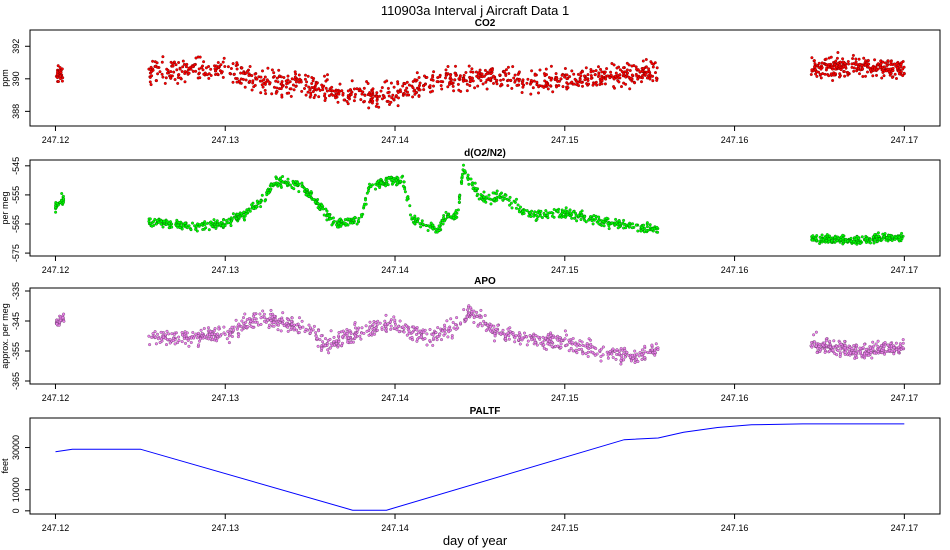 The width and height of the screenshot is (950, 550). What do you see at coordinates (16, 351) in the screenshot?
I see `y-tick-label: -355` at bounding box center [16, 351].